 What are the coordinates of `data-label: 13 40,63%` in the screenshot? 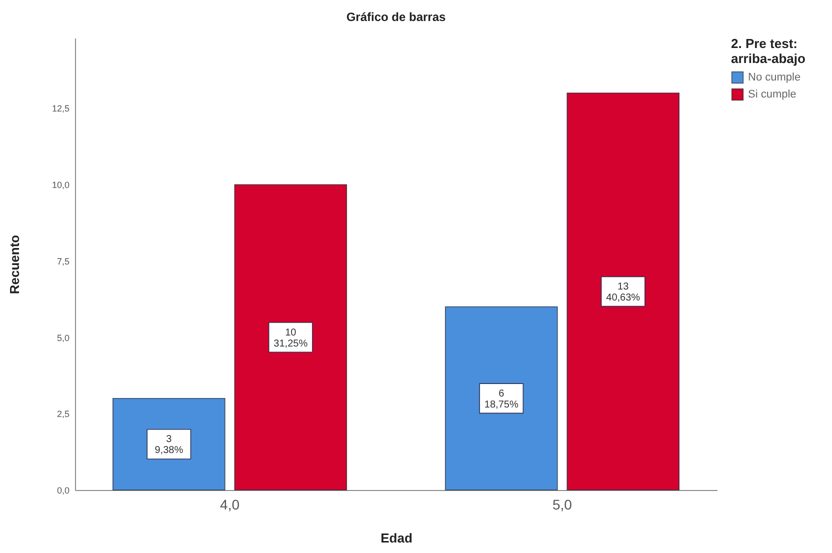 It's located at (623, 292).